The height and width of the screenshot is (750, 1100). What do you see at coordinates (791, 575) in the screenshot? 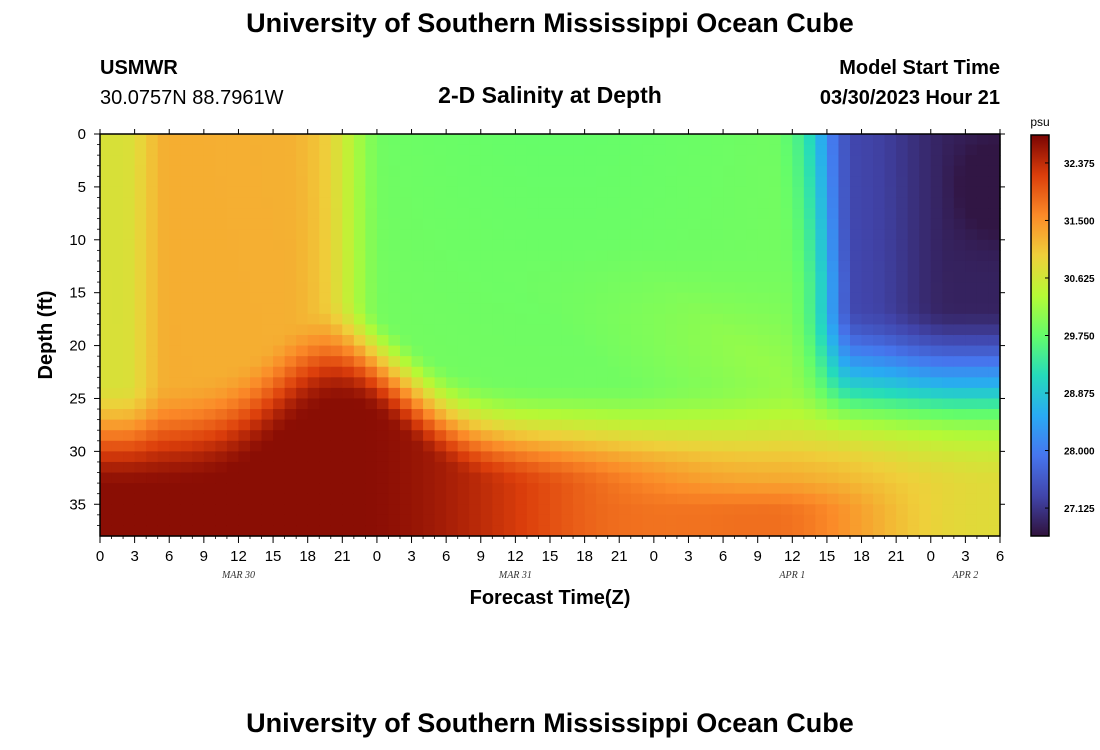
I see `month-label: APR 1` at bounding box center [791, 575].